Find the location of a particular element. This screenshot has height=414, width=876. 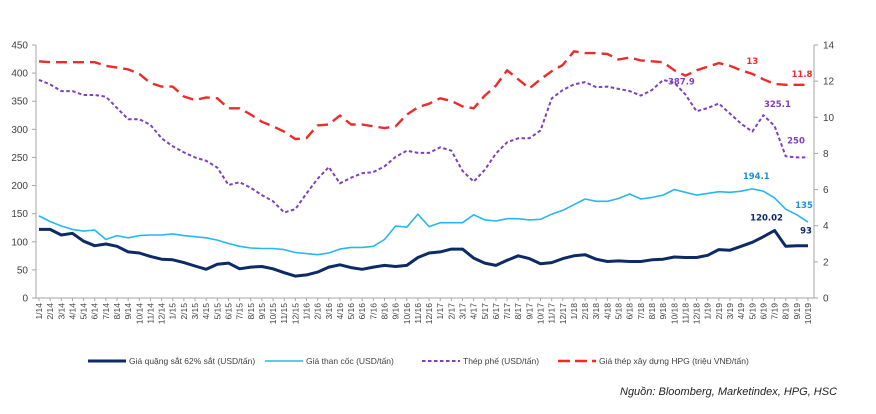

legend-swatch-scrap-steel is located at coordinates (441, 361).